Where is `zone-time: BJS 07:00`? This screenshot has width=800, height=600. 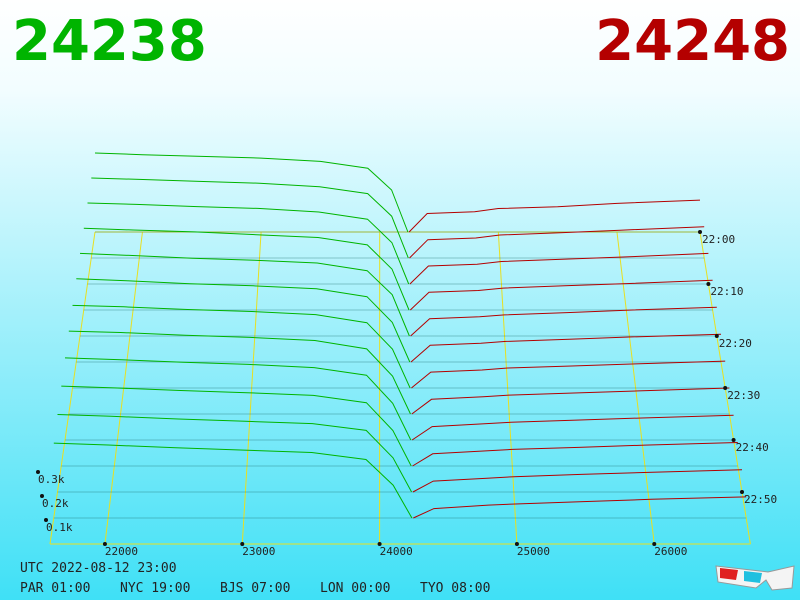 zone-time: BJS 07:00 is located at coordinates (255, 588).